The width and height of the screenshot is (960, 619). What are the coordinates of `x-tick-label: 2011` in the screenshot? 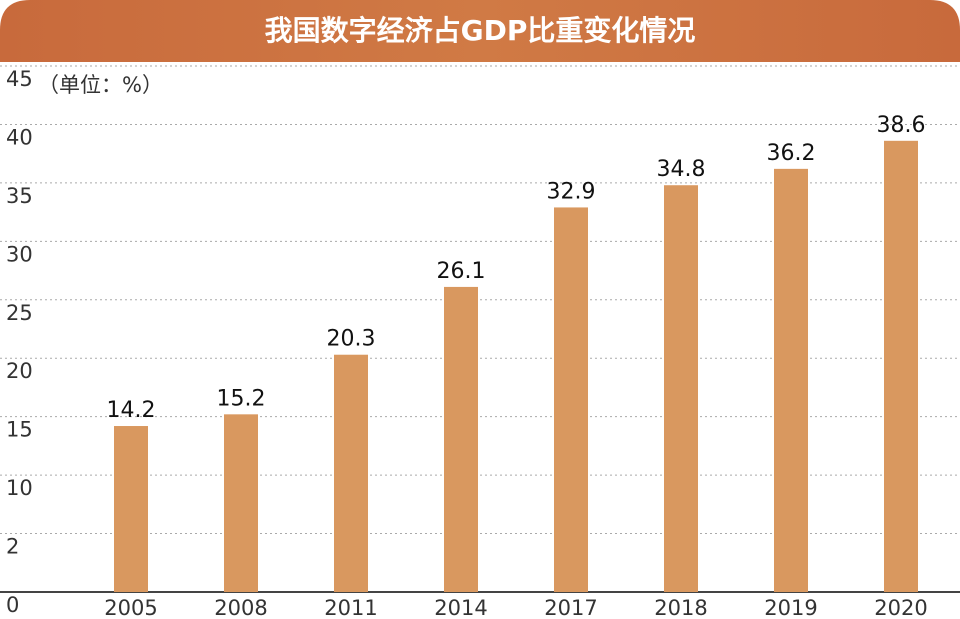 It's located at (350, 607).